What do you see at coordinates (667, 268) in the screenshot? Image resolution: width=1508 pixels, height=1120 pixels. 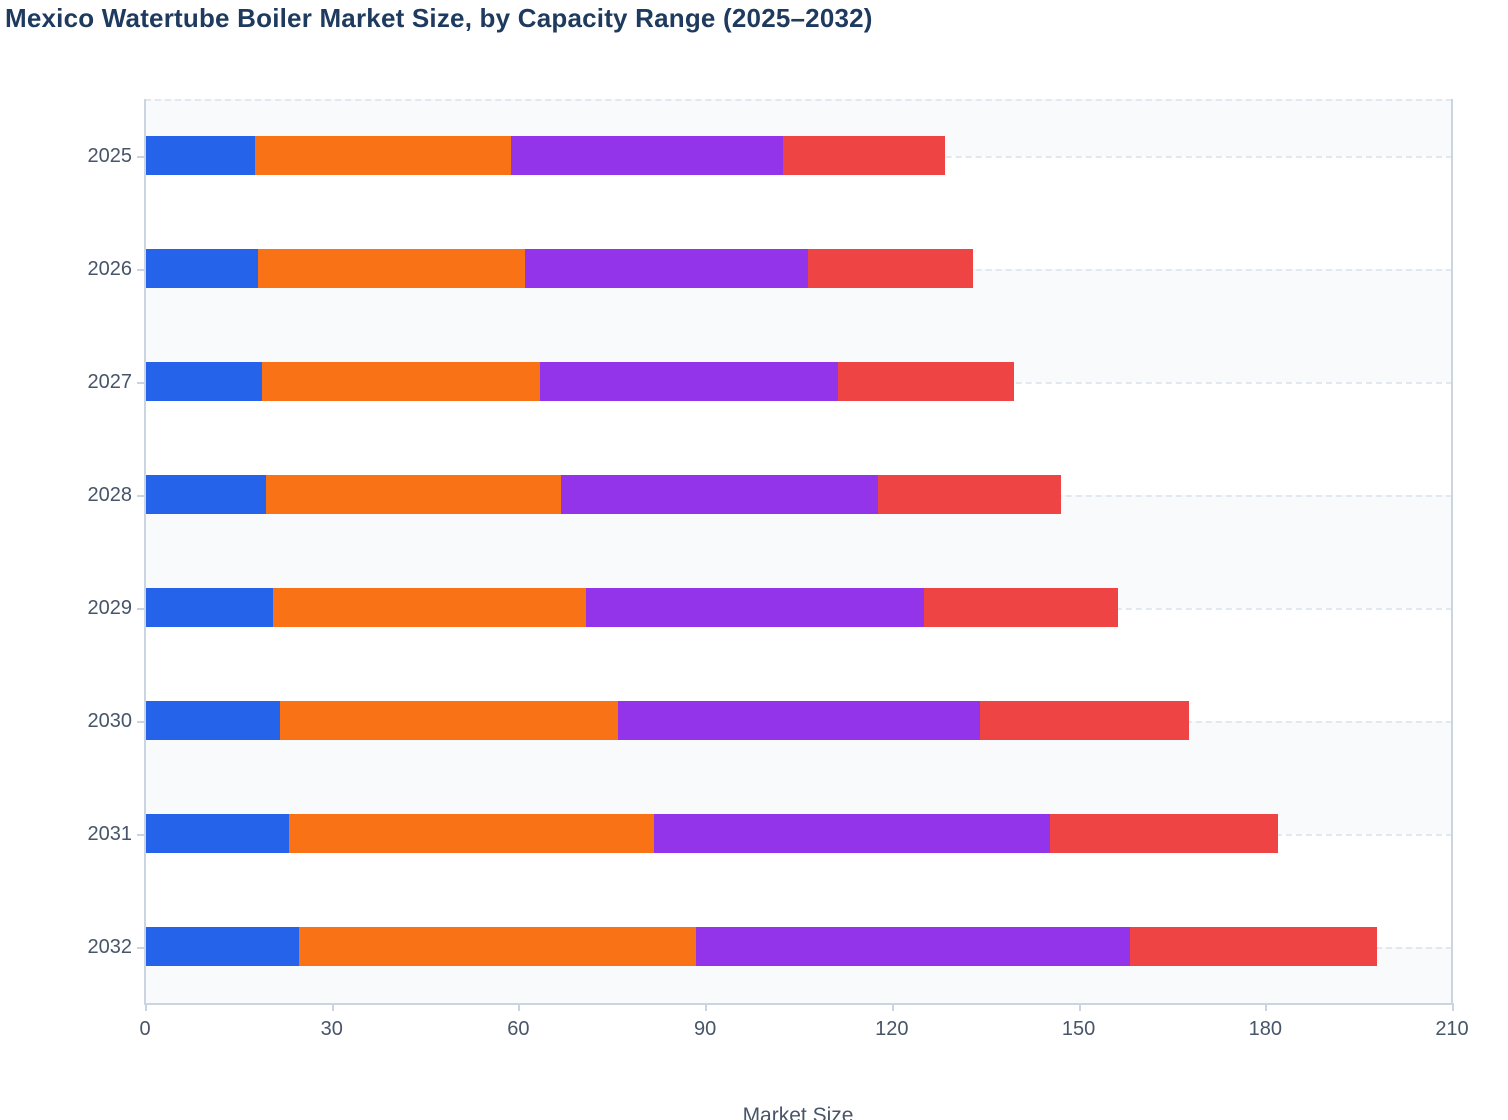 I see `bar-segment-2026-purple` at bounding box center [667, 268].